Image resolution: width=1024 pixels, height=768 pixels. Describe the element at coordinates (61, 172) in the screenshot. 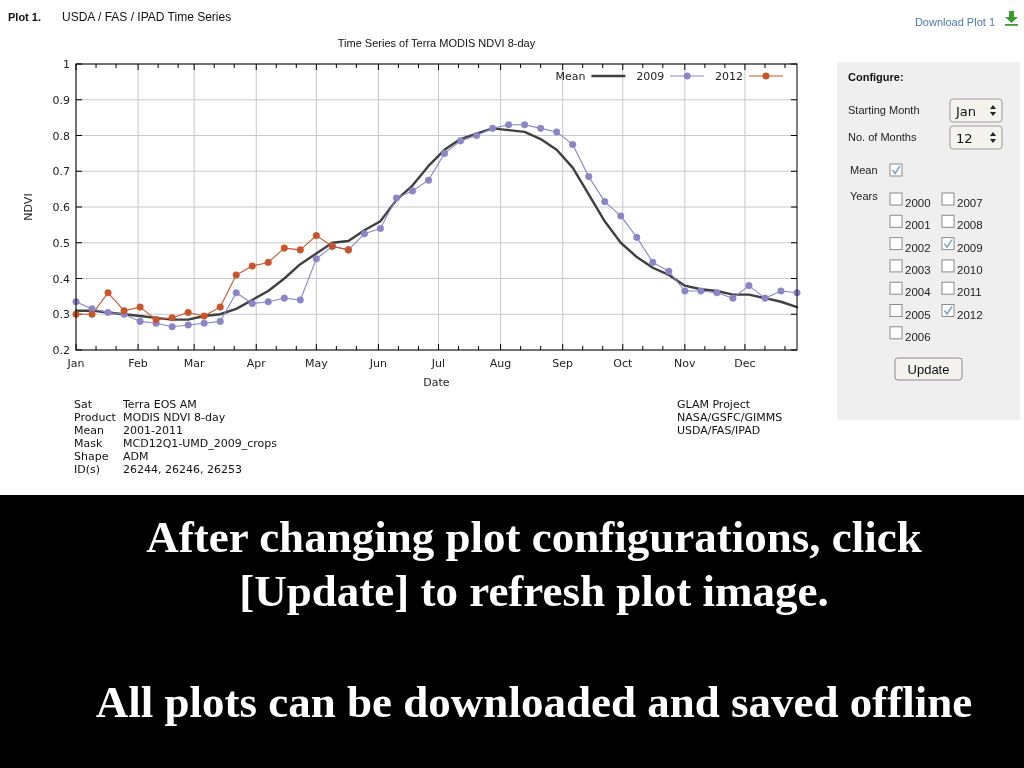

I see `y-tick-label: 0.7` at that location.